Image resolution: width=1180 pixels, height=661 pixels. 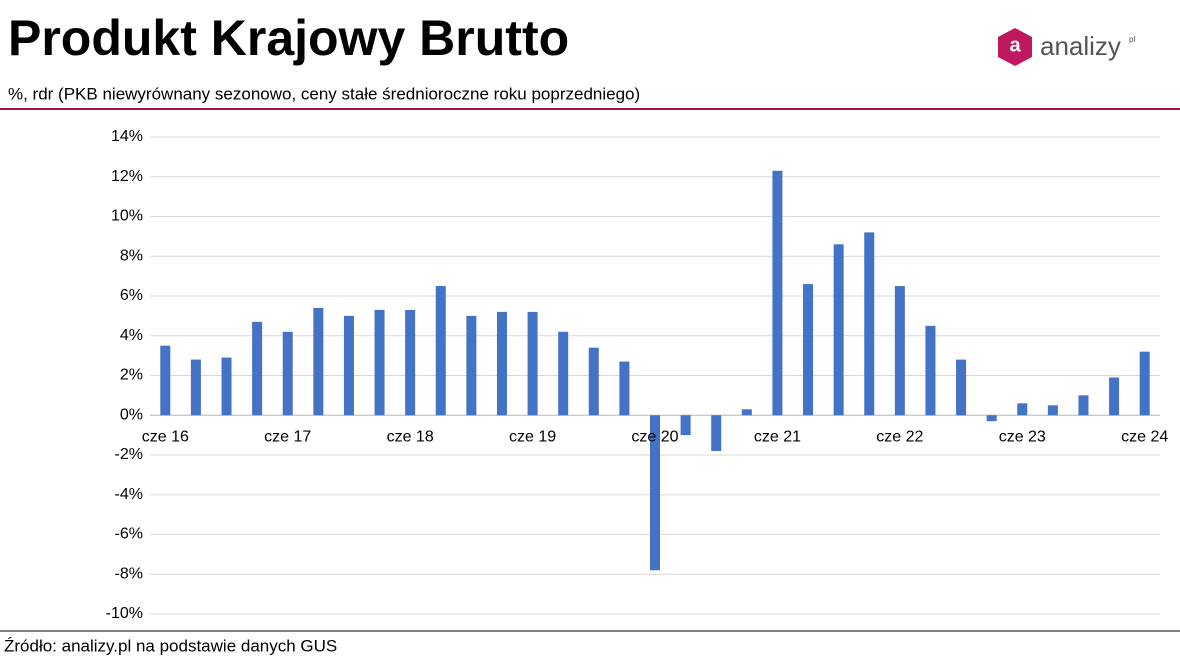 What do you see at coordinates (124, 613) in the screenshot?
I see `y-tick-label: -10%` at bounding box center [124, 613].